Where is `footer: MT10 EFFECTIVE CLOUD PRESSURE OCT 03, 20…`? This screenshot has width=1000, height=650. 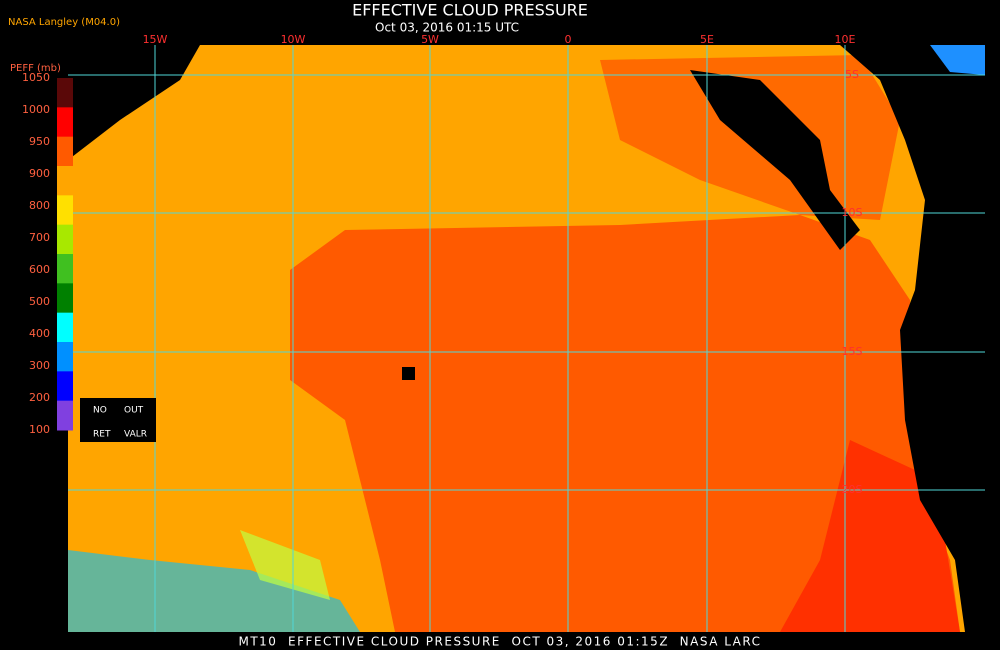 footer: MT10 EFFECTIVE CLOUD PRESSURE OCT 03, 20… is located at coordinates (499, 642).